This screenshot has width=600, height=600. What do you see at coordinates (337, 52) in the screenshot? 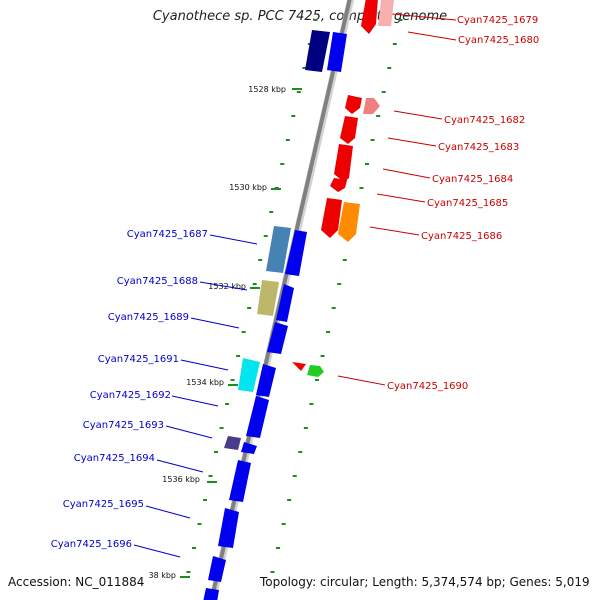
I see `gene-blue-top` at bounding box center [337, 52].